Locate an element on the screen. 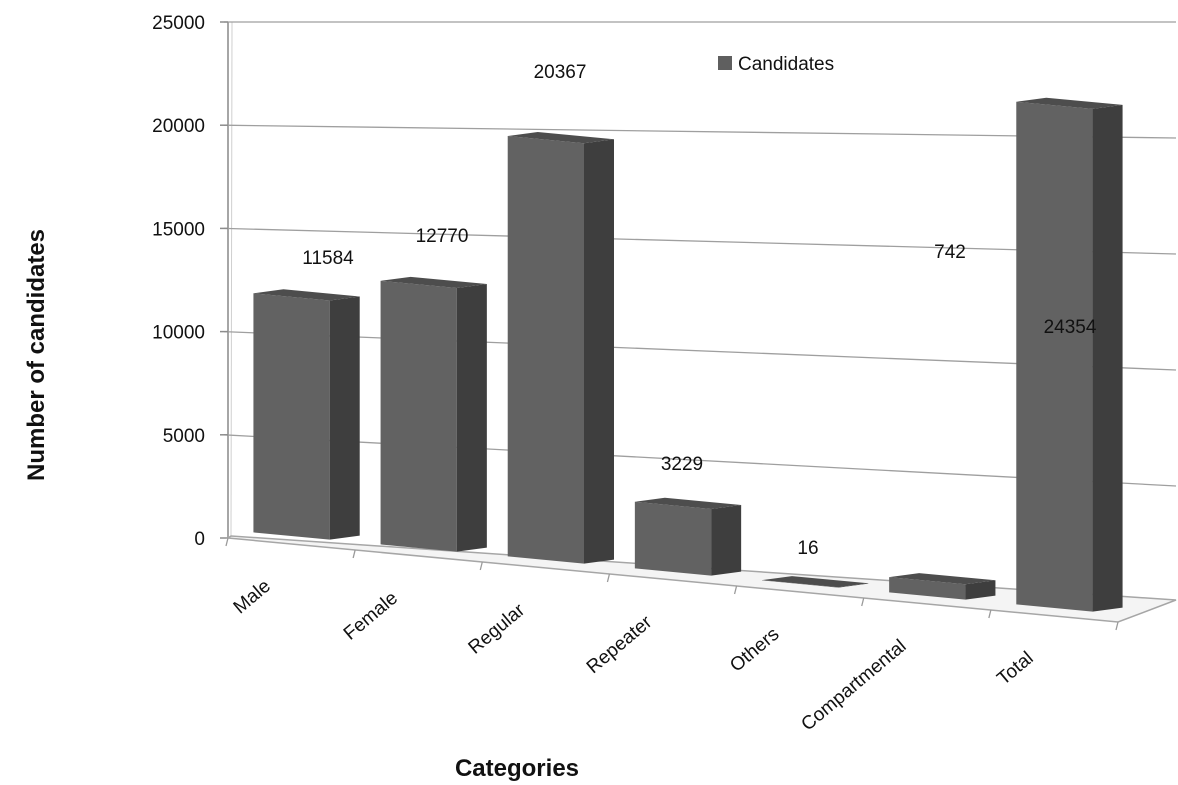  left-wall-inner-edge is located at coordinates (231, 279).